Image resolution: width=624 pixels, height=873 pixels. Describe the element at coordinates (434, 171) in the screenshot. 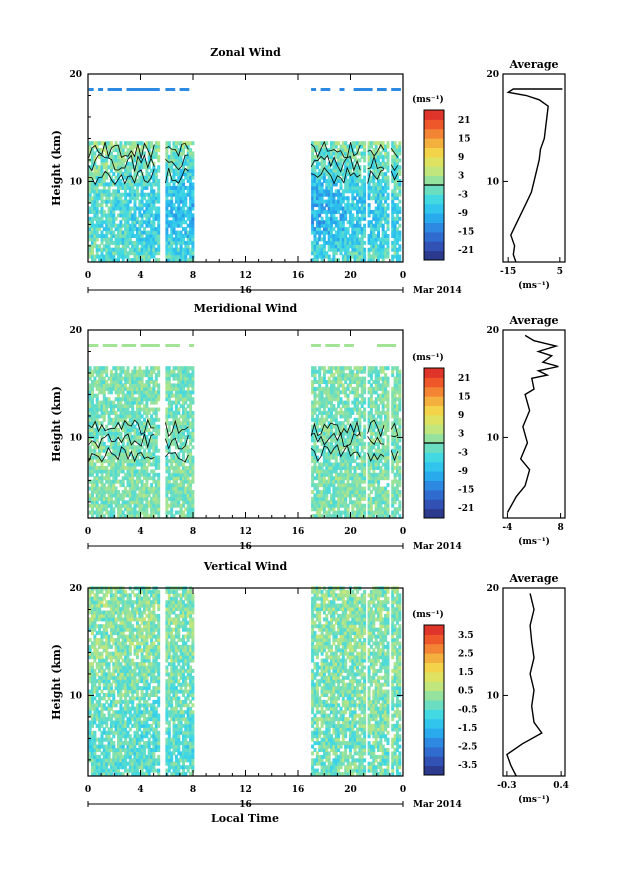

I see `colorbar-swatch` at that location.